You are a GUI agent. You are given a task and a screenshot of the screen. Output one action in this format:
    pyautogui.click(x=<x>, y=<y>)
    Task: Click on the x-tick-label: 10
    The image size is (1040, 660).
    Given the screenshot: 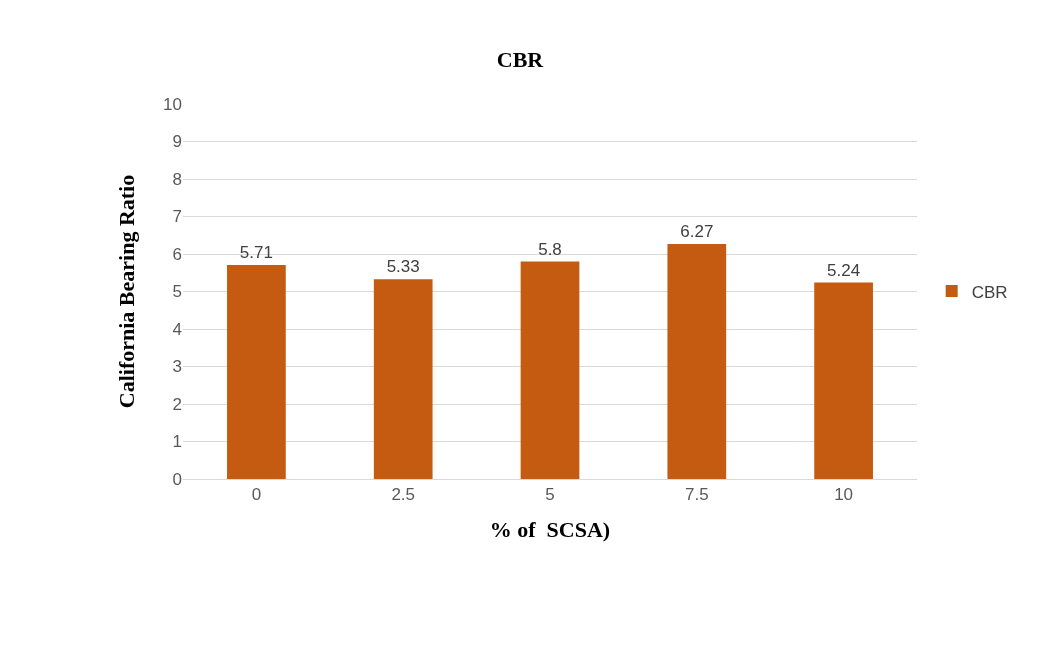 What is the action you would take?
    pyautogui.click(x=844, y=495)
    